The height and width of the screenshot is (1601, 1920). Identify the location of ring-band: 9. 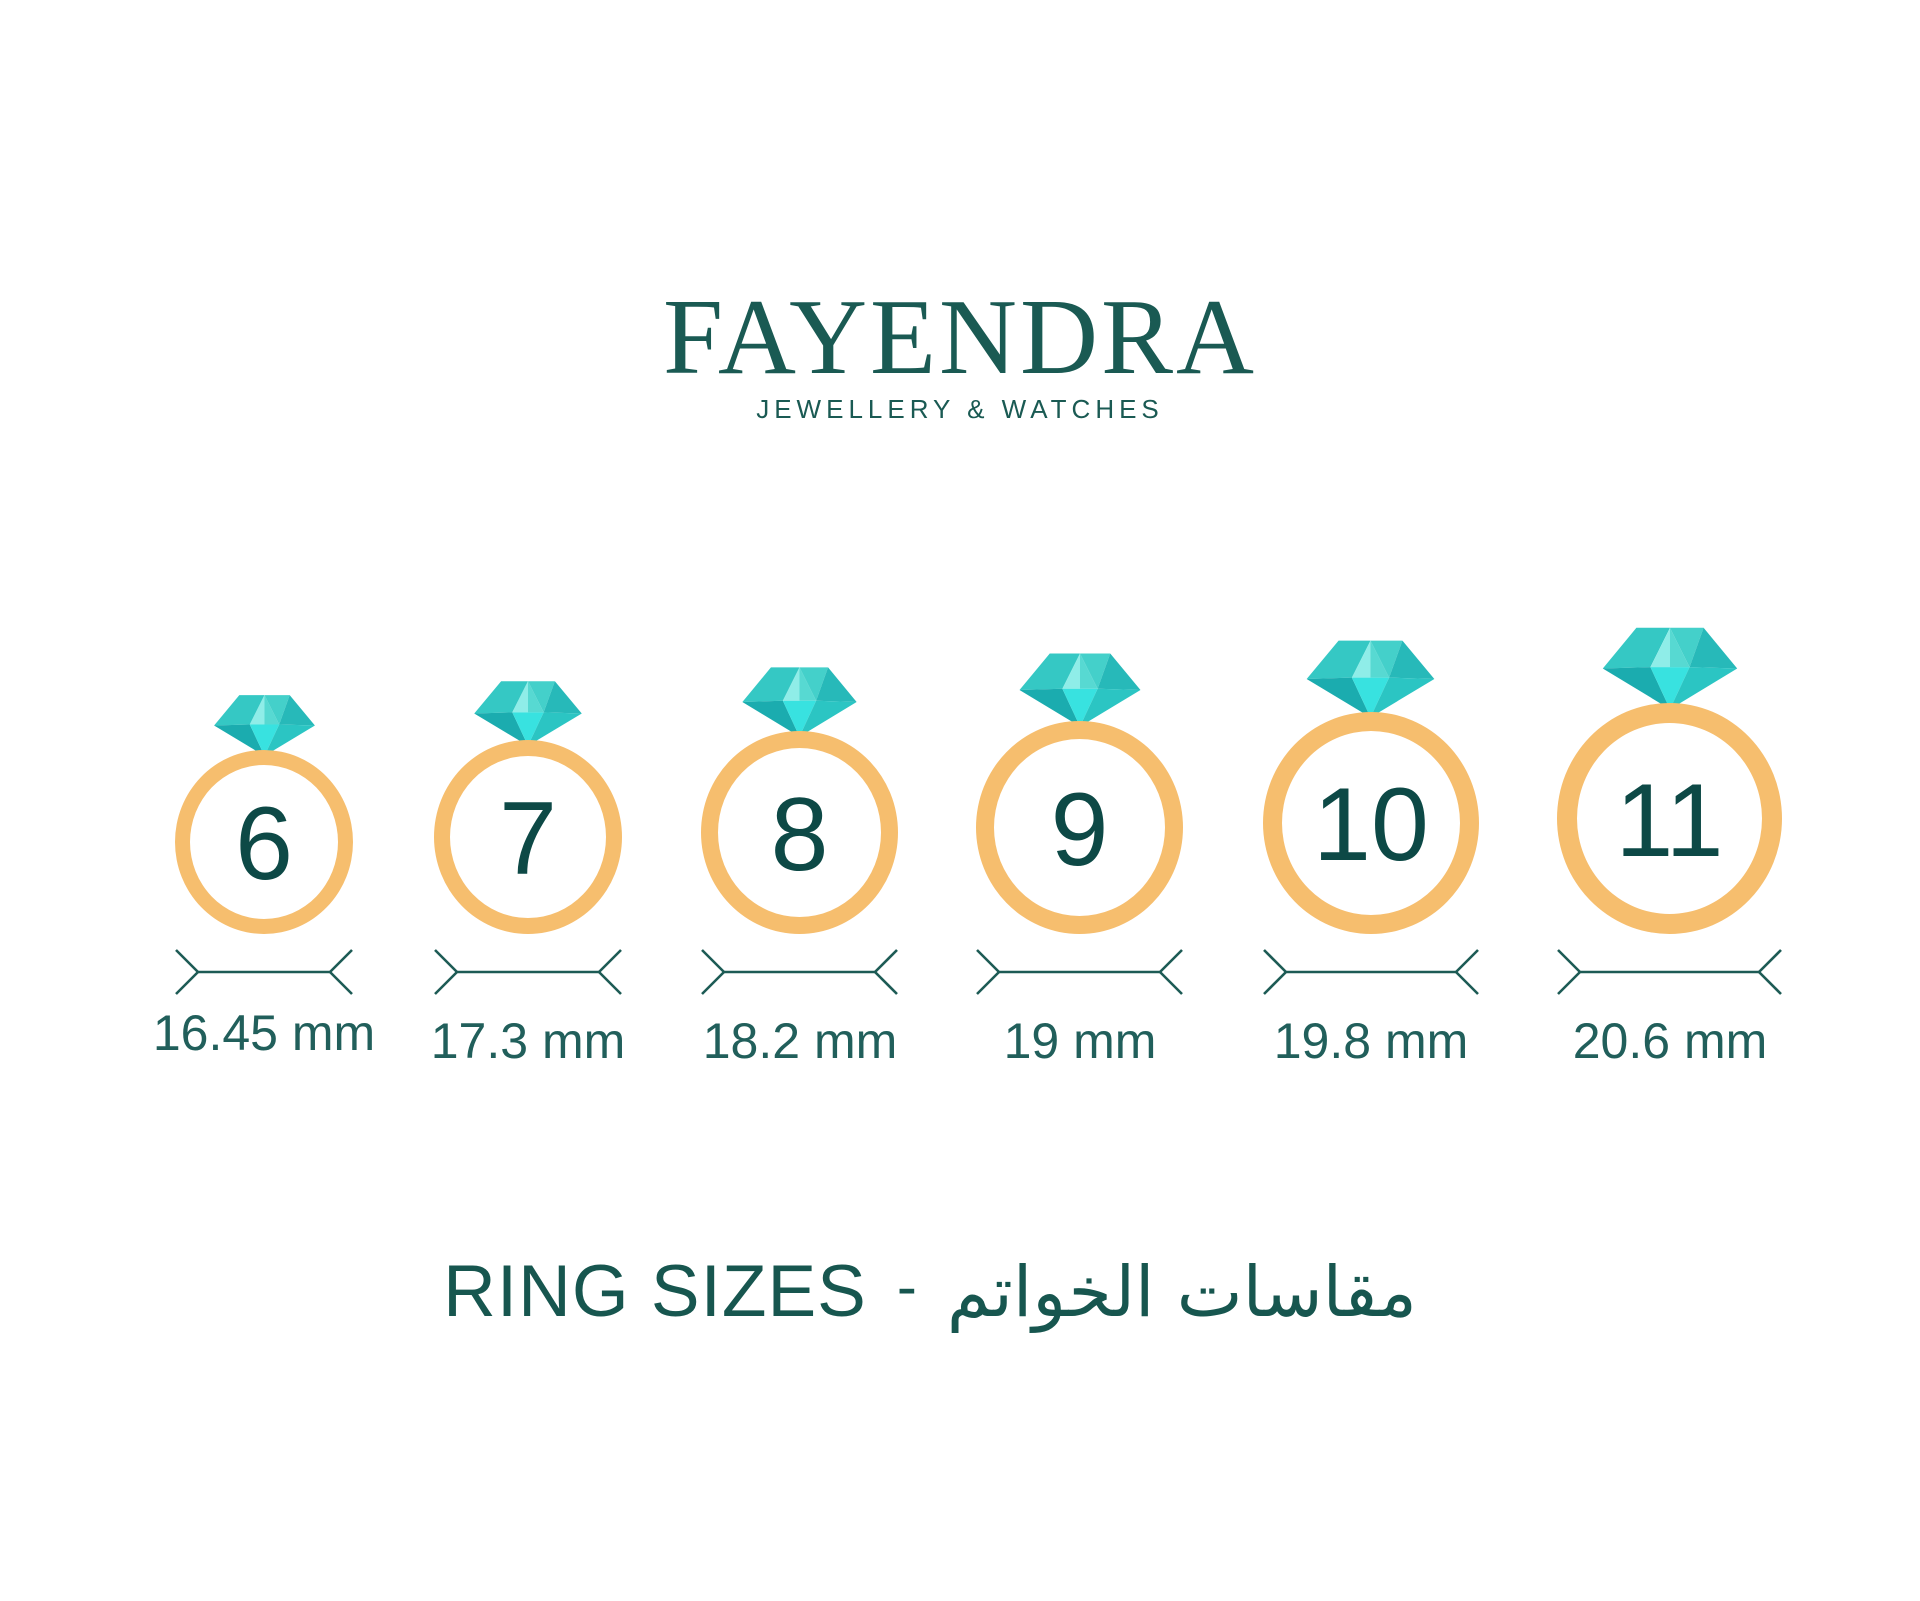
(1079, 827).